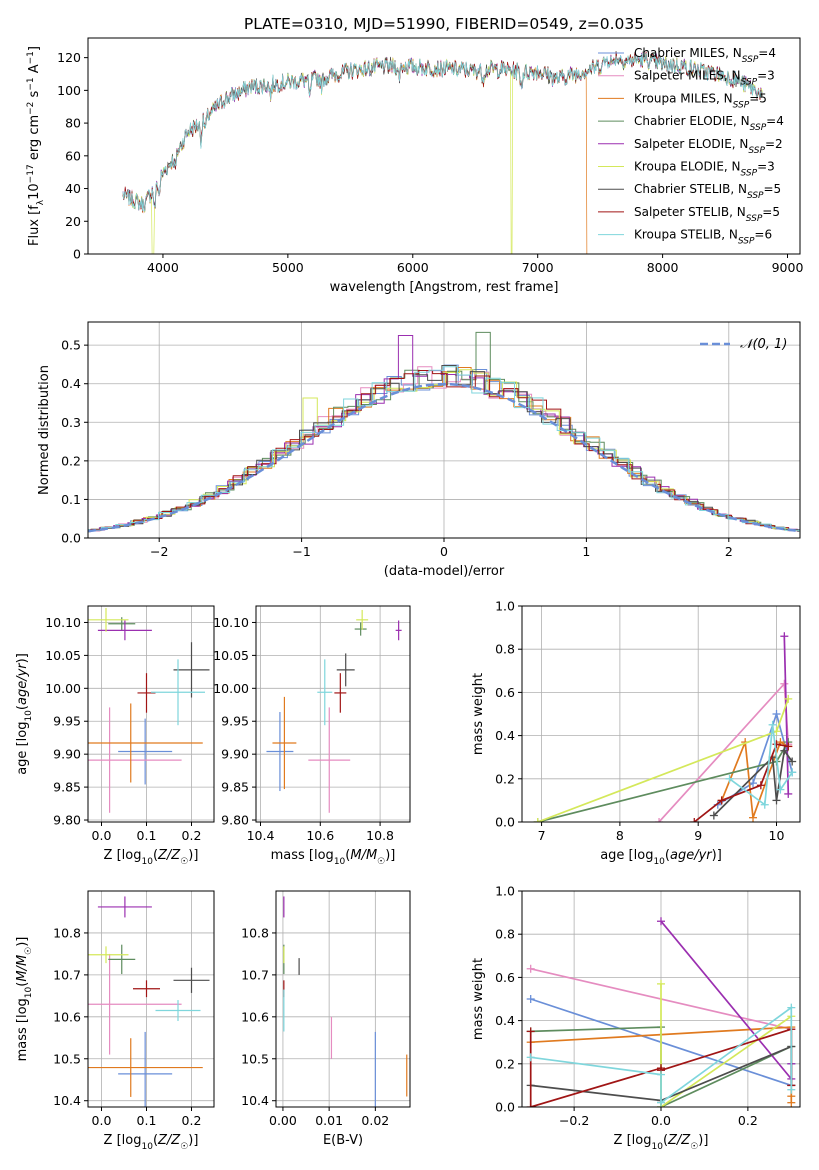  What do you see at coordinates (193, 1140) in the screenshot?
I see `mass_vs_Z-x-label-part: )]` at bounding box center [193, 1140].